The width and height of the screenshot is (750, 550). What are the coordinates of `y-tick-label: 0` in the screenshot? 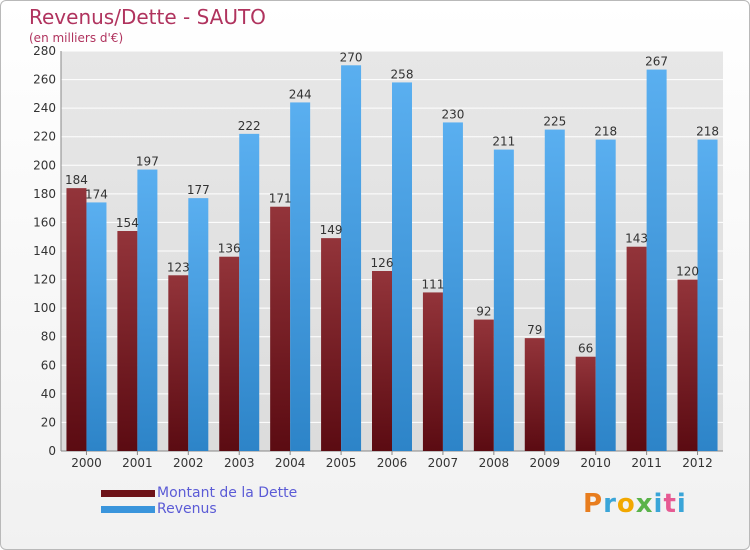 It's located at (52, 451).